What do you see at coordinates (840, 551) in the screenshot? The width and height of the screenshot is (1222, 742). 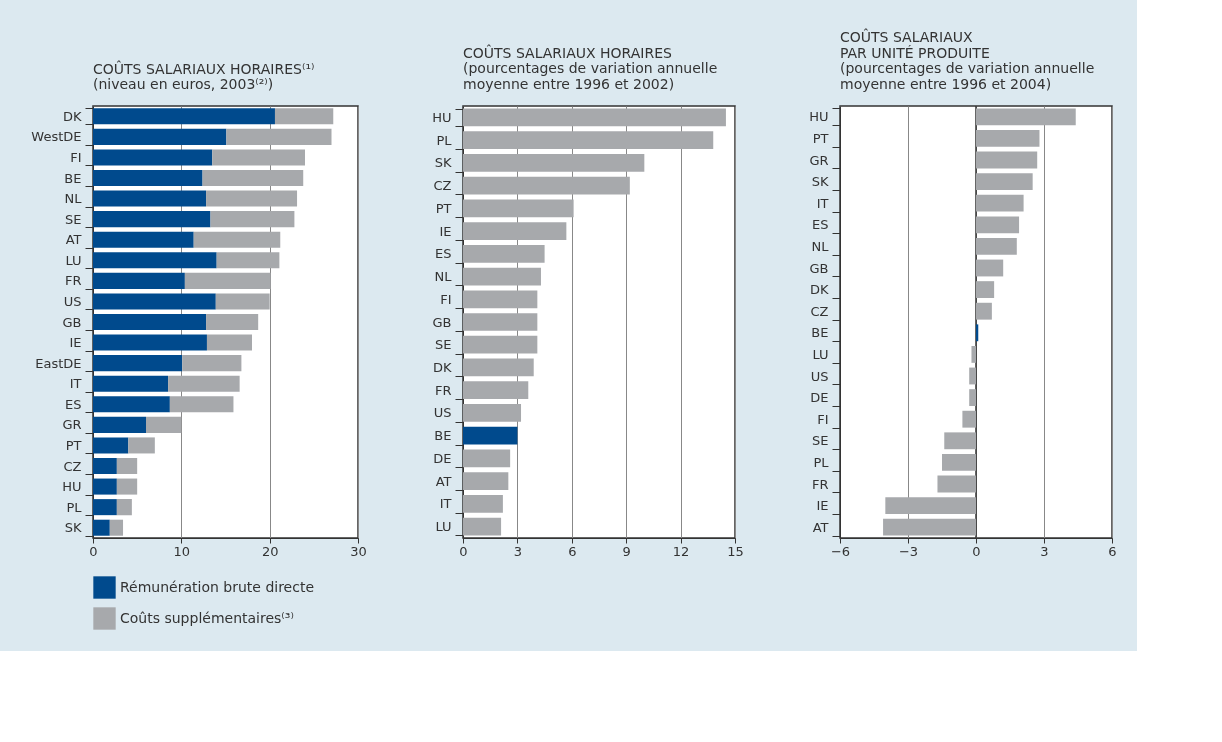 I see `x-tick-label: −6` at bounding box center [840, 551].